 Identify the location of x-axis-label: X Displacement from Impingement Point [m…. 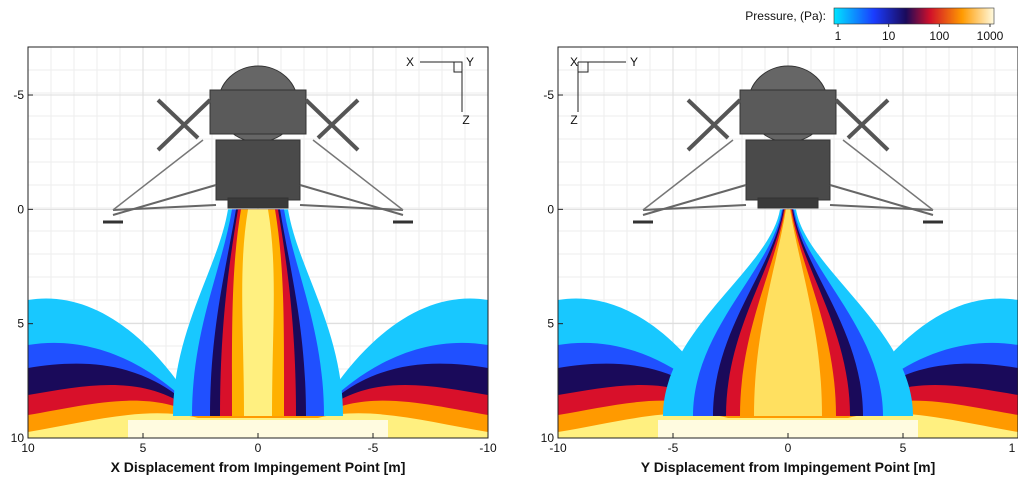
(258, 467).